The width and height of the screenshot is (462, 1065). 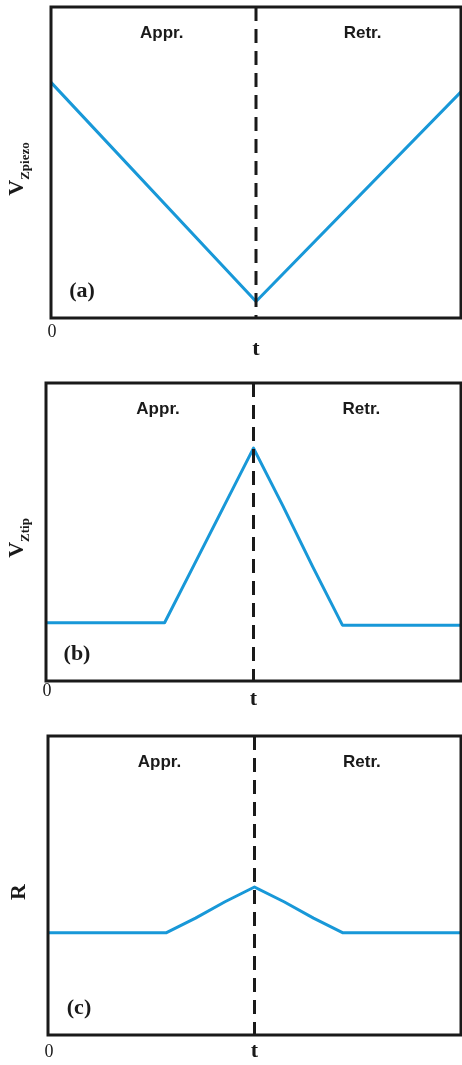 What do you see at coordinates (77, 652) in the screenshot?
I see `annotation: (b)` at bounding box center [77, 652].